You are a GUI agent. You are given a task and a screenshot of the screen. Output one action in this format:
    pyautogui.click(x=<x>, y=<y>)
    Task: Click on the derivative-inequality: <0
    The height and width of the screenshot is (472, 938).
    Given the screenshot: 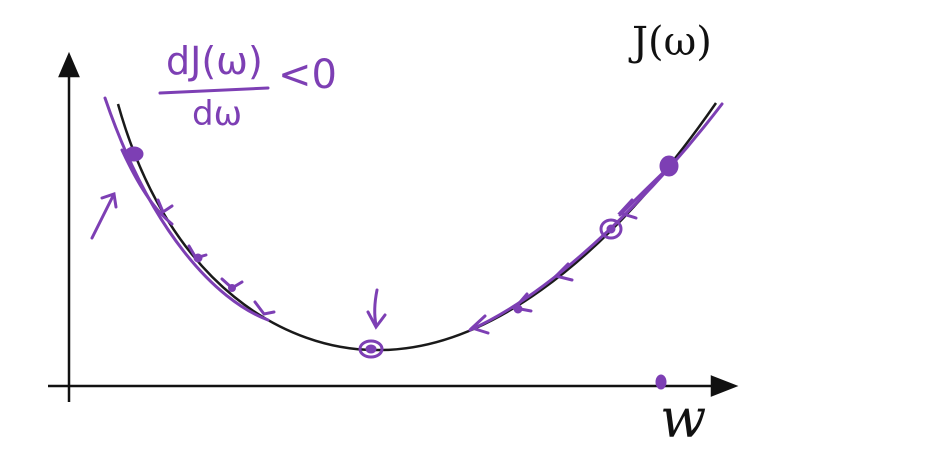 What is the action you would take?
    pyautogui.click(x=307, y=75)
    